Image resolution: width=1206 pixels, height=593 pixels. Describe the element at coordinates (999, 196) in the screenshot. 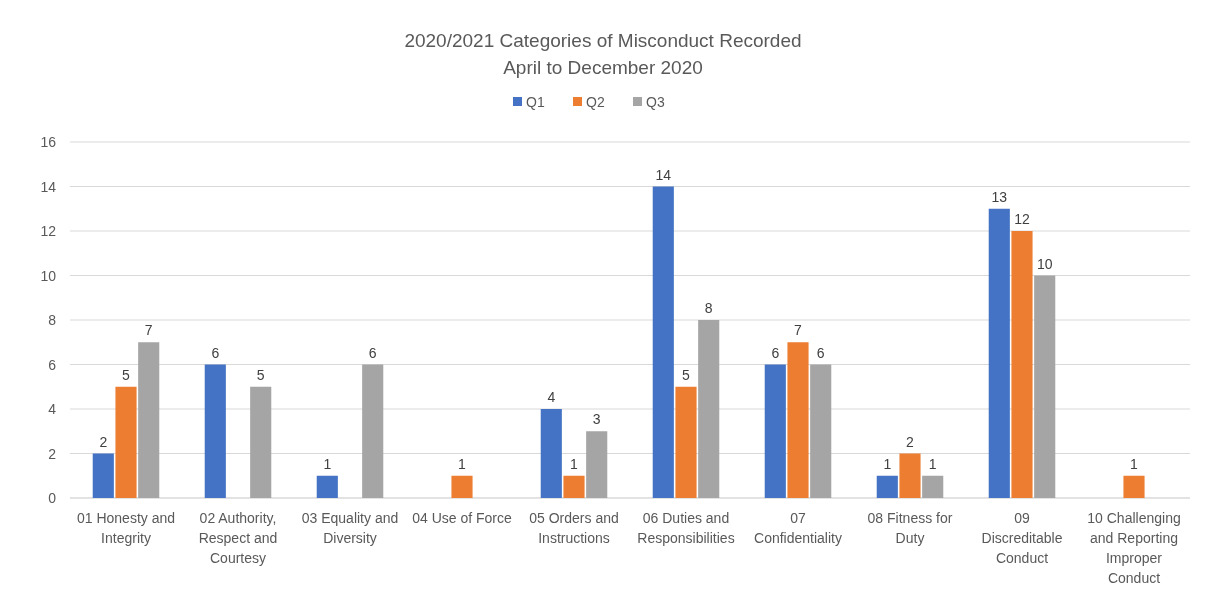

I see `data-label: 13` at that location.